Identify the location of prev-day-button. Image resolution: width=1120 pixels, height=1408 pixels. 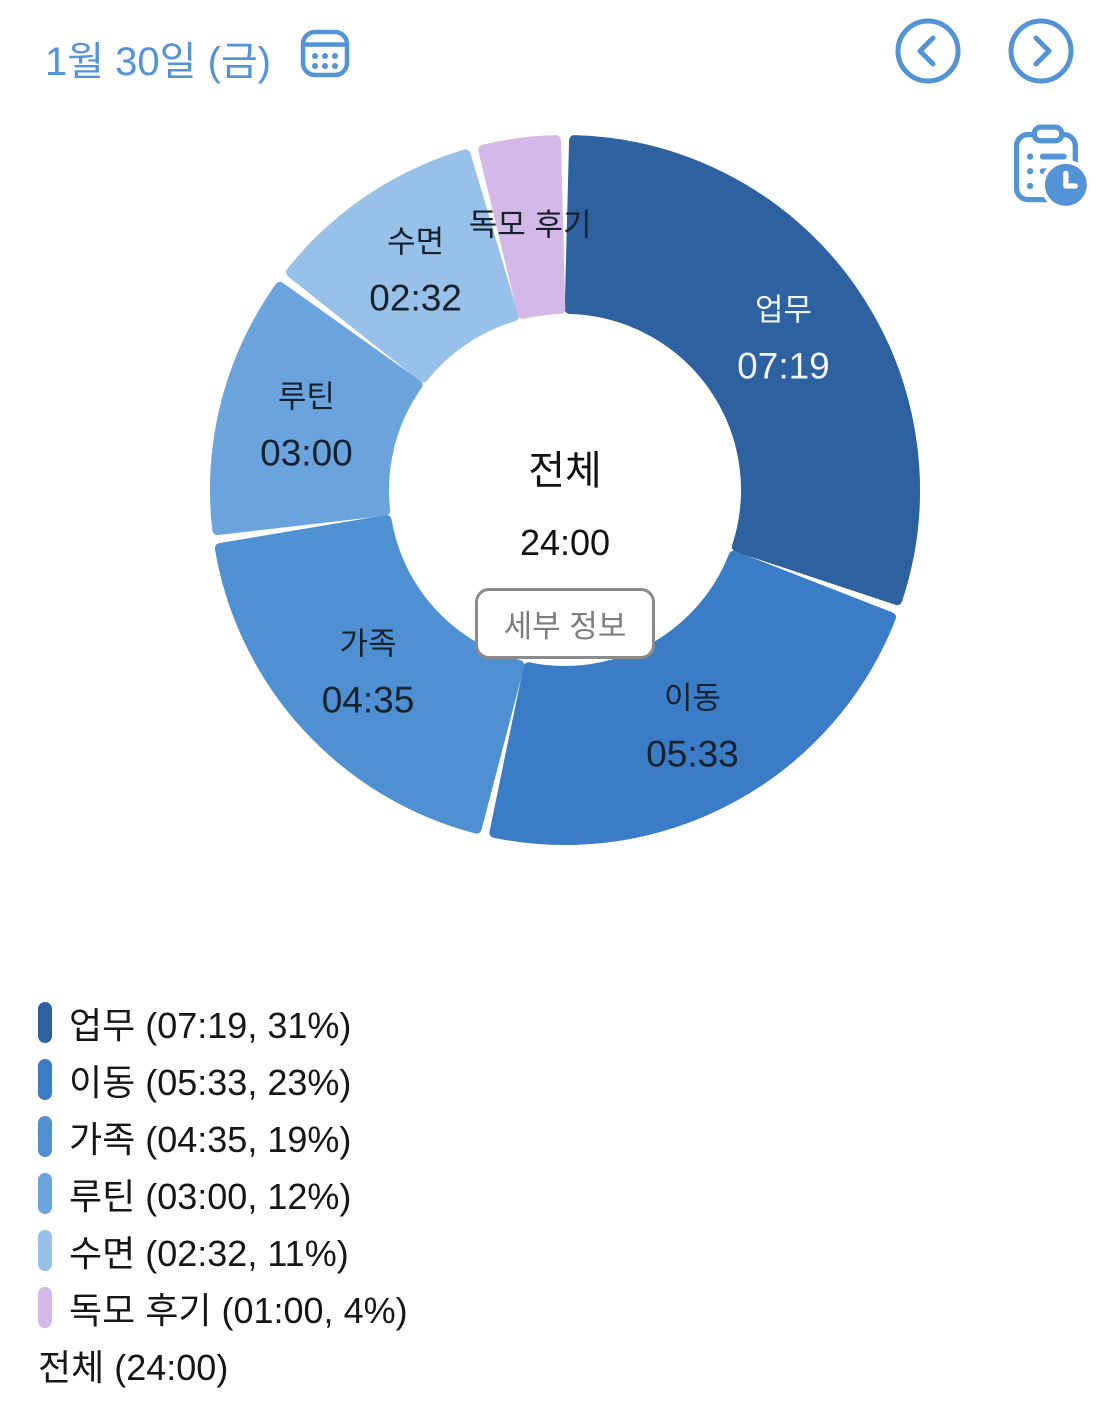
(928, 51).